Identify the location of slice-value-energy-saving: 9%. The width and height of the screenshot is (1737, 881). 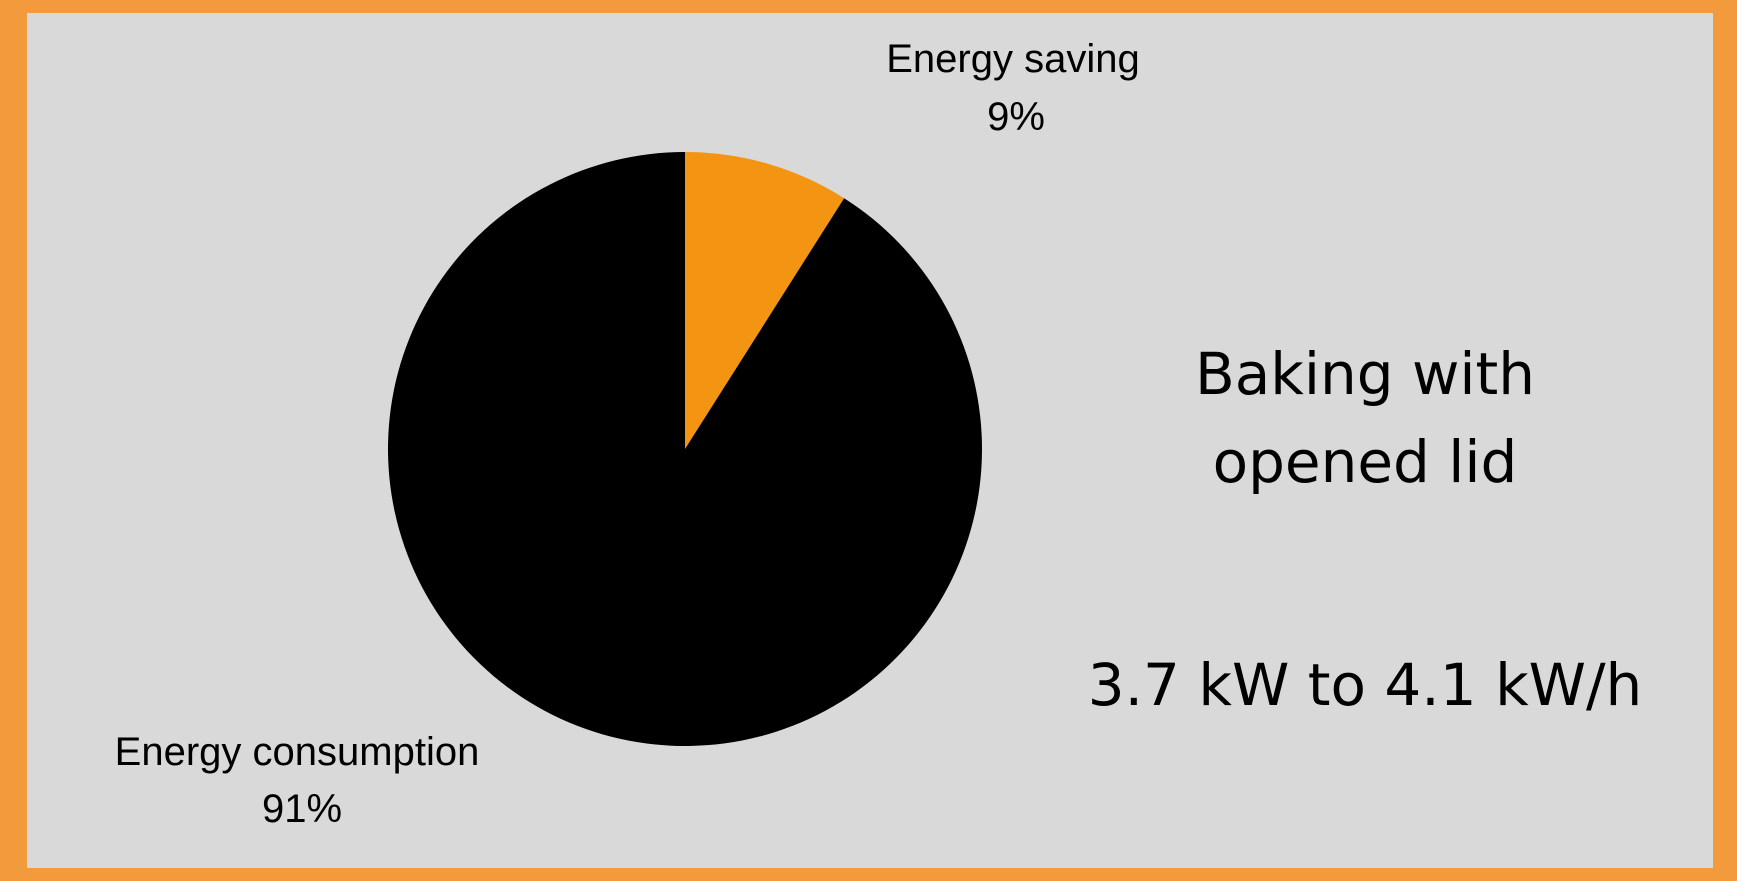
(1016, 117).